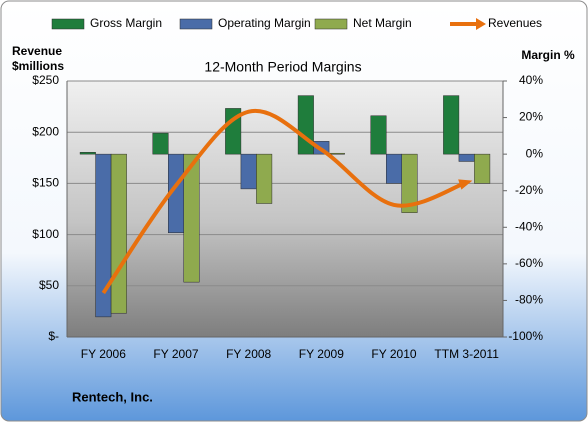 This screenshot has width=588, height=422. I want to click on y2-tick-label: 0%, so click(535, 153).